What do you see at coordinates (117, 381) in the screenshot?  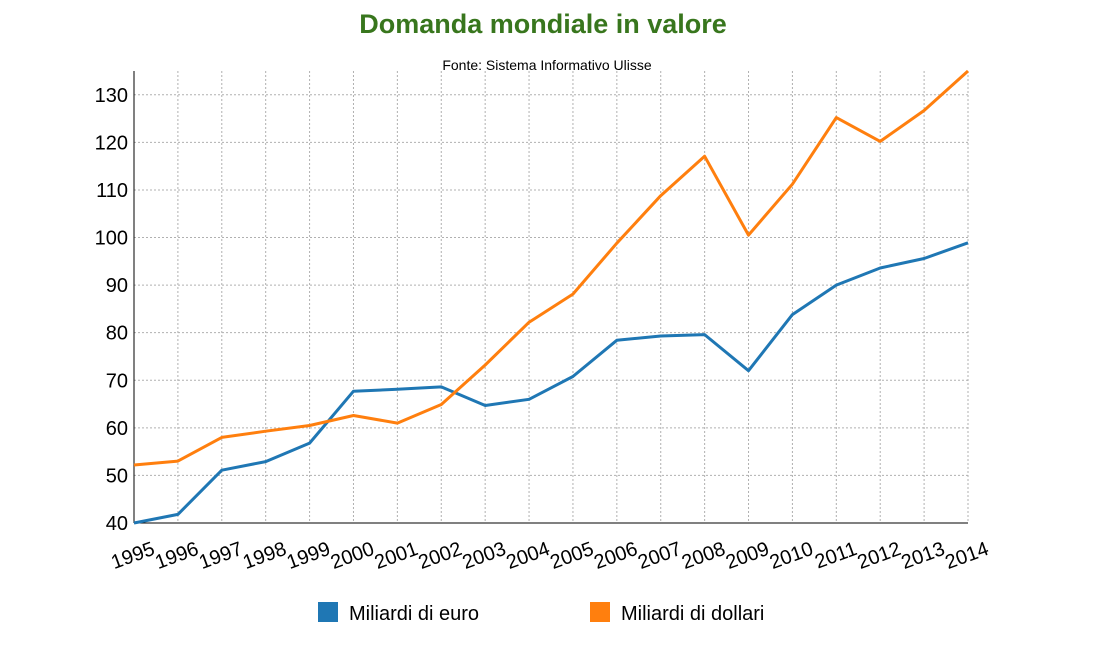 I see `y-tick-label: 70` at bounding box center [117, 381].